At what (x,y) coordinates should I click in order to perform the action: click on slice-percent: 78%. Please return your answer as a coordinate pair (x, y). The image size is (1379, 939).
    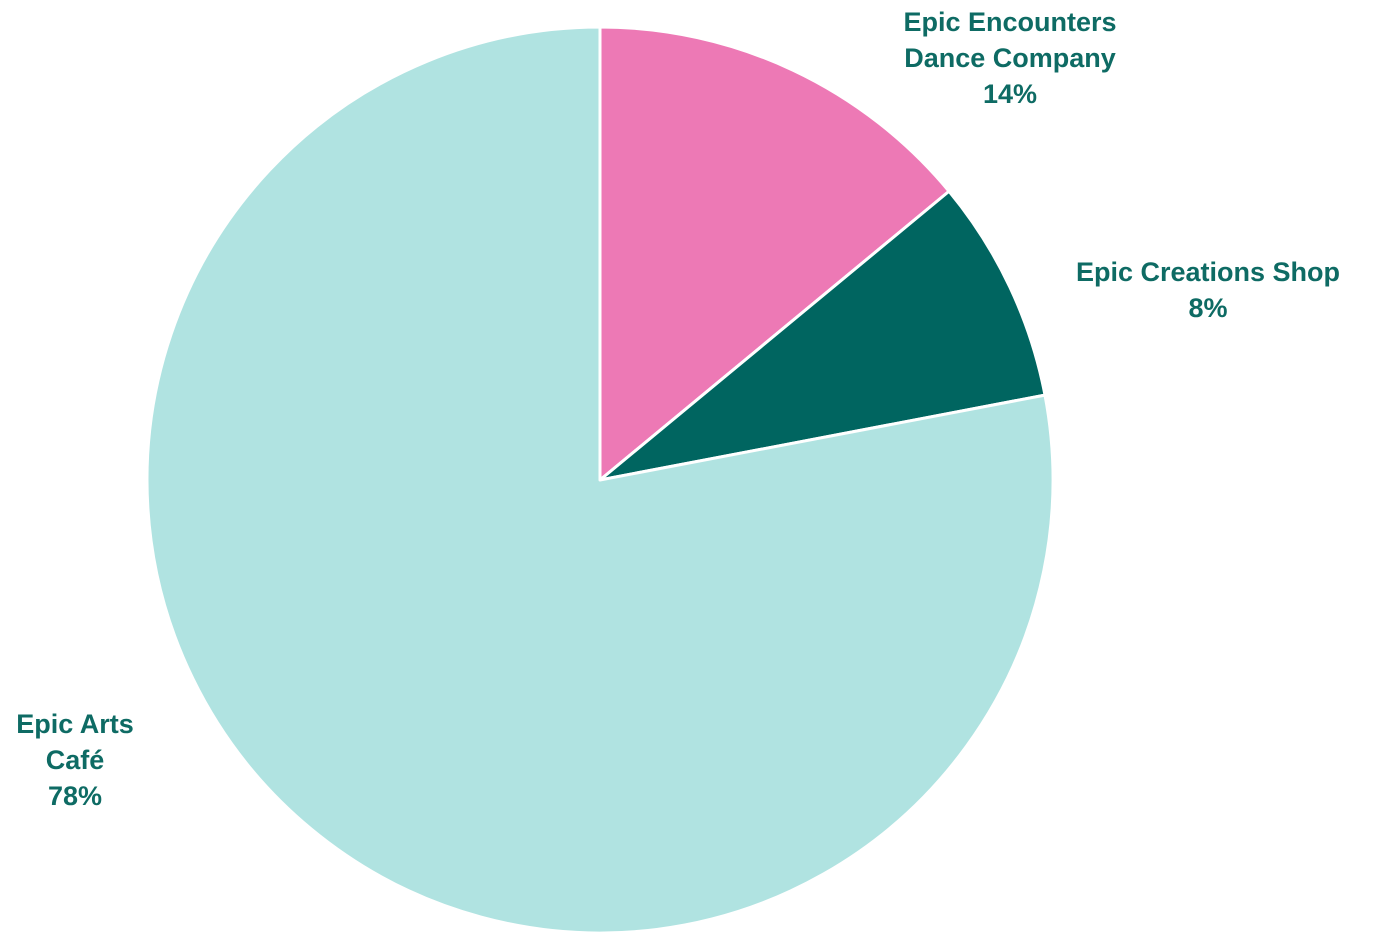
    Looking at the image, I should click on (75, 796).